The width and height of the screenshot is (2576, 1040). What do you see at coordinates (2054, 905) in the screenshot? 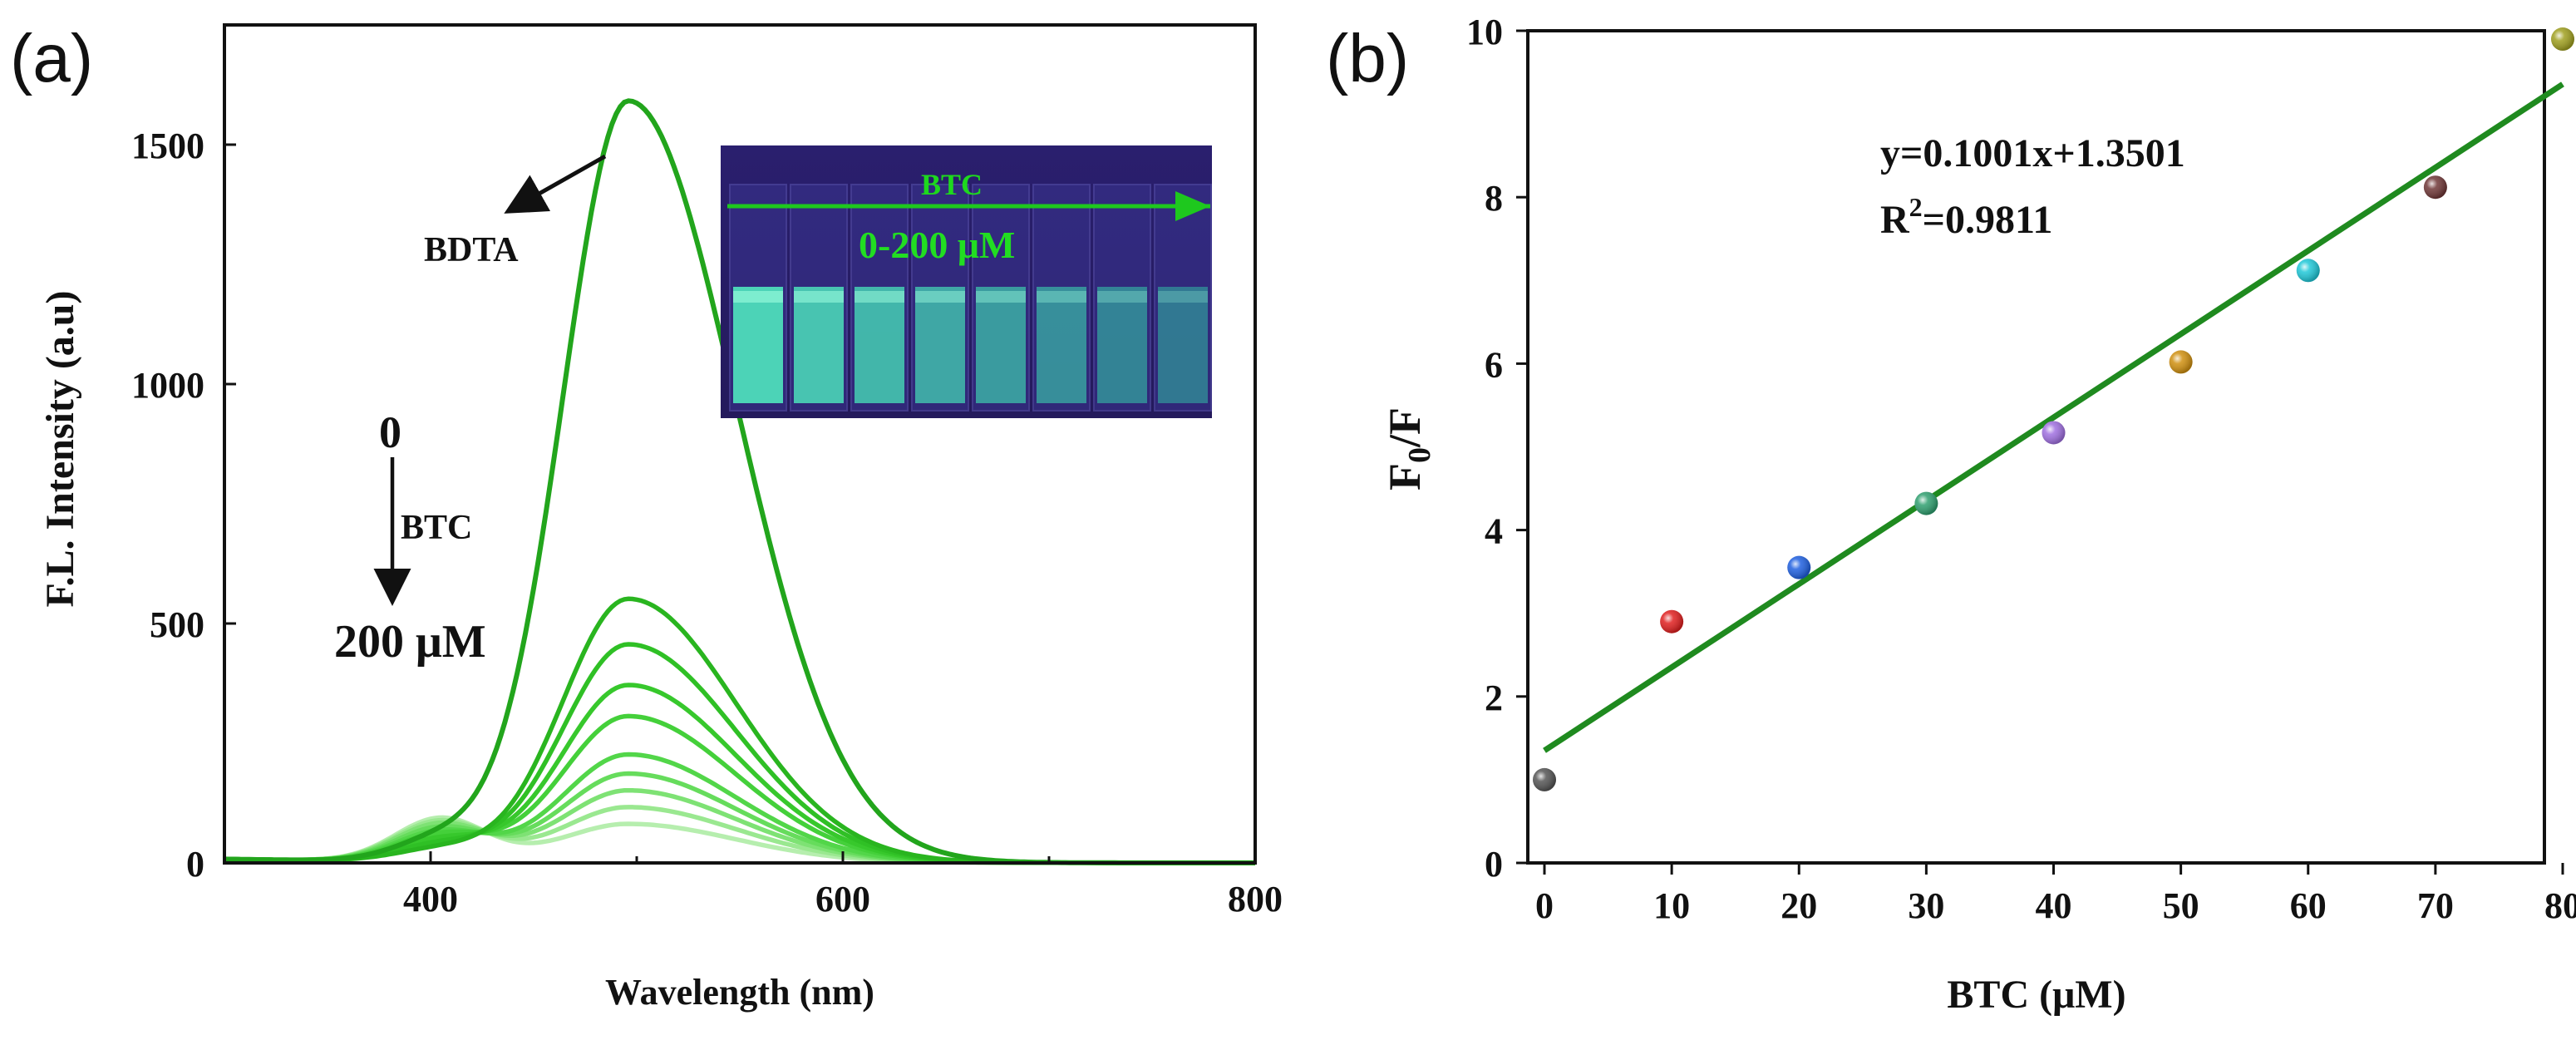
I see `b-xtick-label-4: 40` at bounding box center [2054, 905].